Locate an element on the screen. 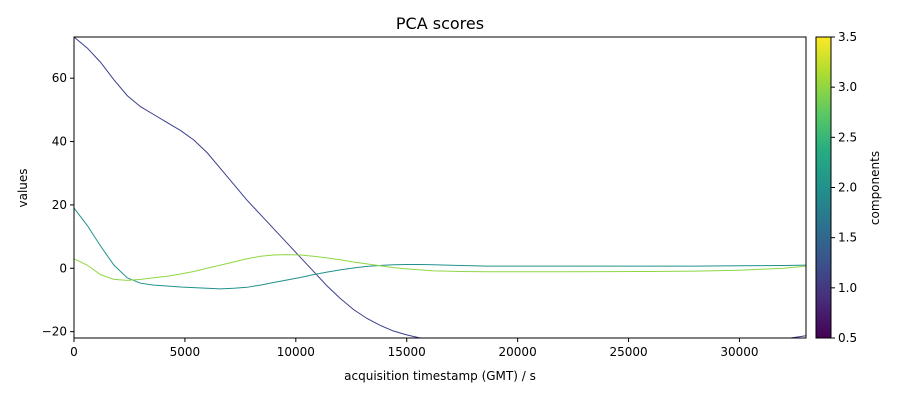 The image size is (900, 400). colorbar-ticks: 0.5 1.0 1.5 2.0 2.5 3.0 3.5 is located at coordinates (844, 187).